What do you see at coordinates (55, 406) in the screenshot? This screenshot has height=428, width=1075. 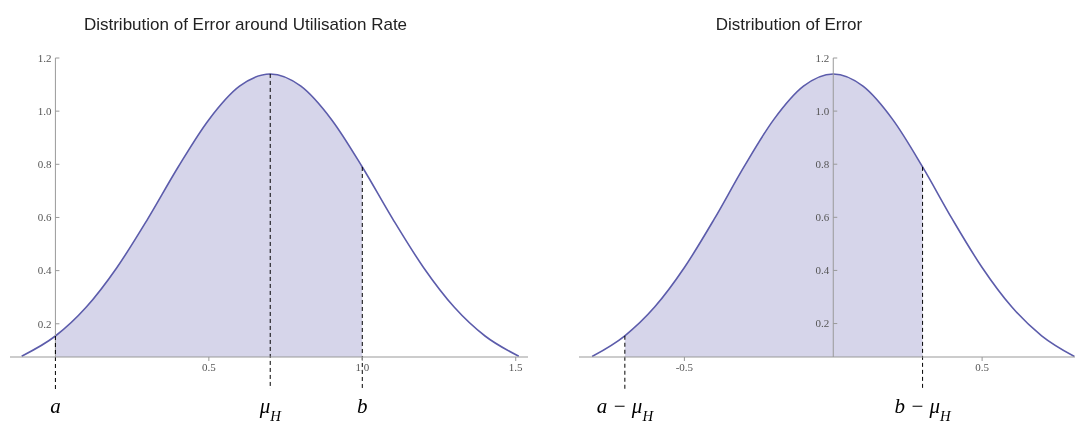 I see `ref-line-label: a` at bounding box center [55, 406].